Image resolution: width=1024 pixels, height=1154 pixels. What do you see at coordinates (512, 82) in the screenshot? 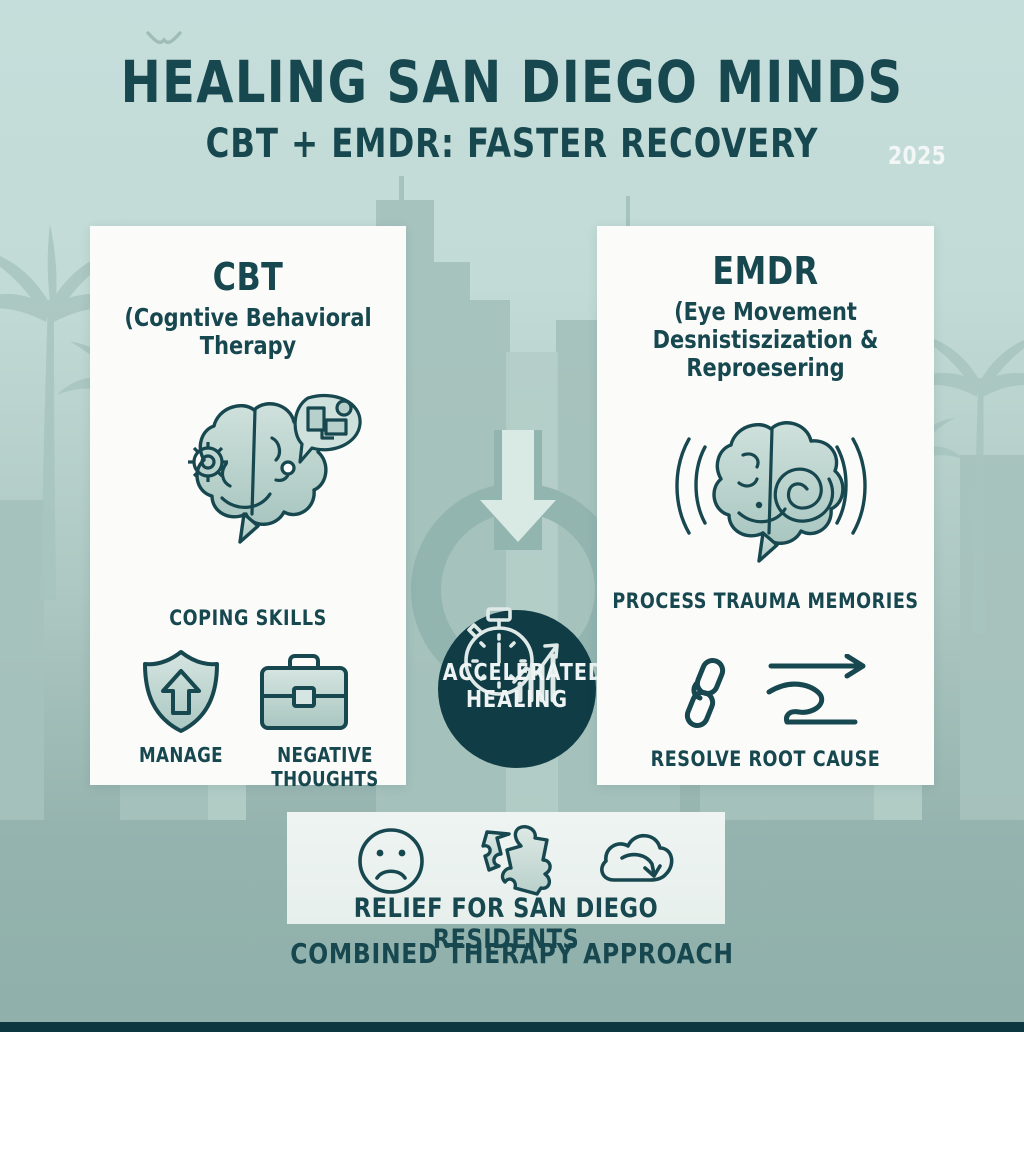
I see `page-title: HEALING SAN DIEGO MINDS` at bounding box center [512, 82].